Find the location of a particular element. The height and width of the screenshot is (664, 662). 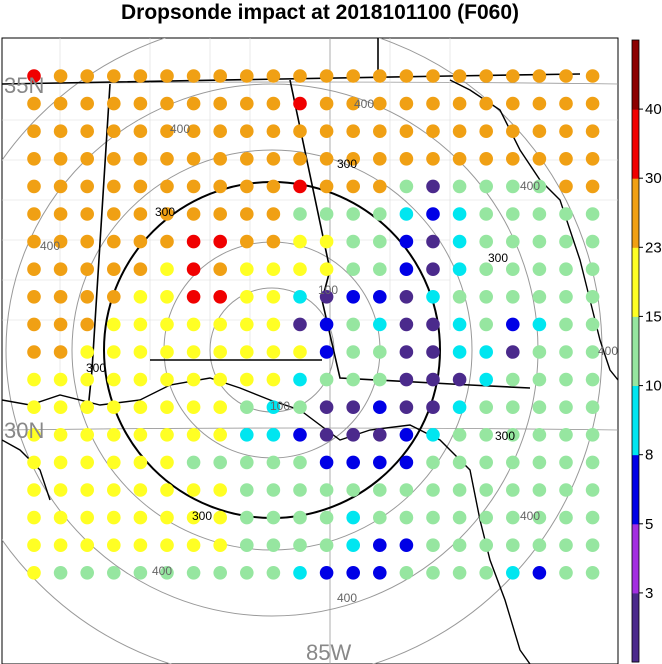

ring-label-400d: 400 is located at coordinates (530, 186).